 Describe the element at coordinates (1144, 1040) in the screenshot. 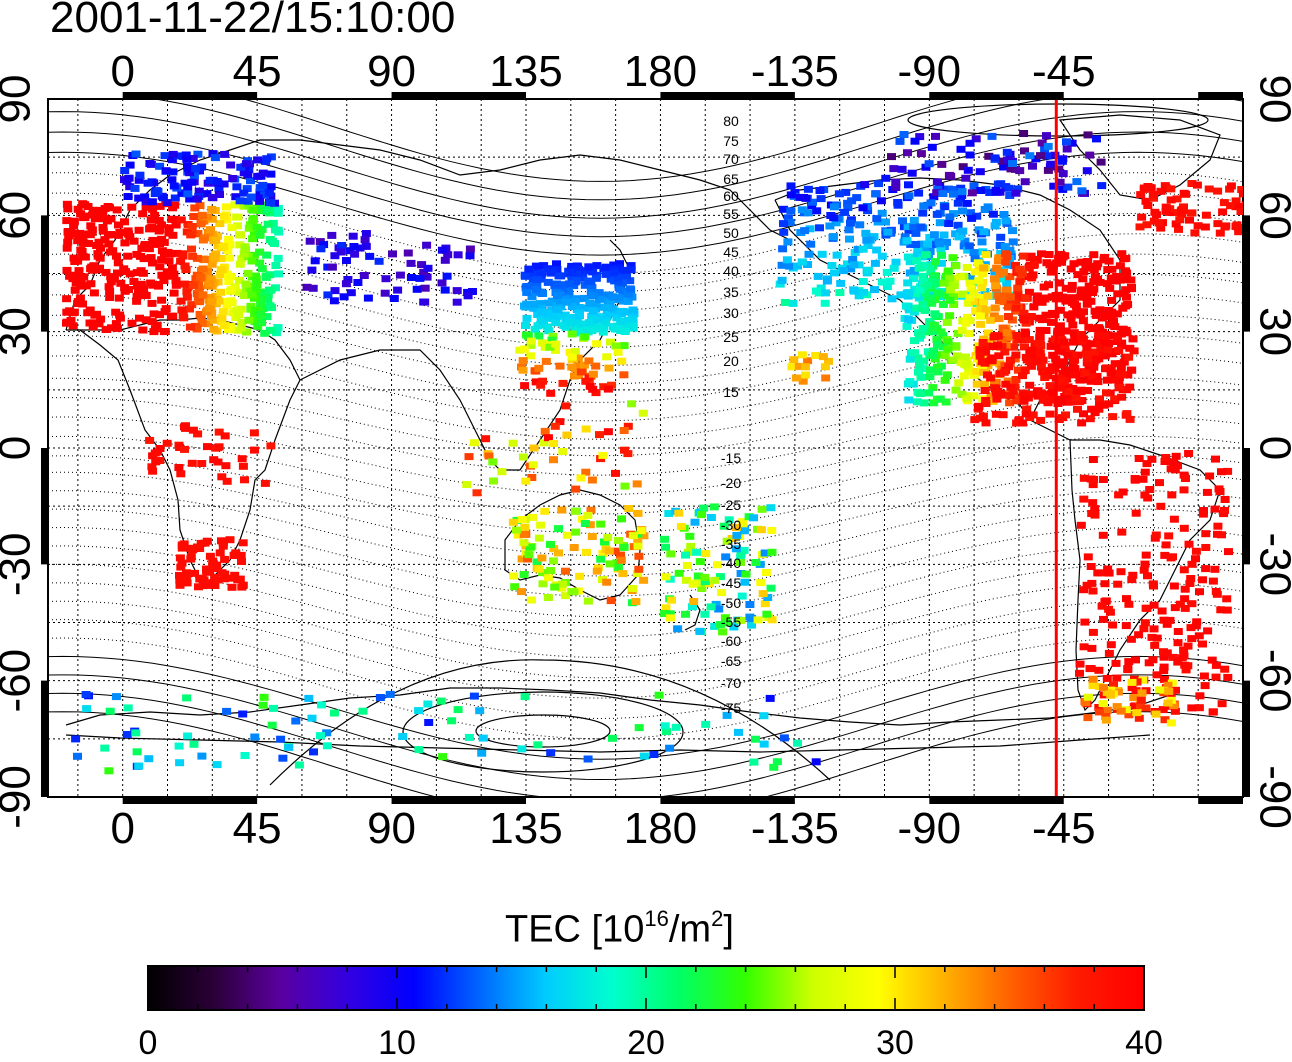

I see `colorbar-tick-label: 40` at that location.